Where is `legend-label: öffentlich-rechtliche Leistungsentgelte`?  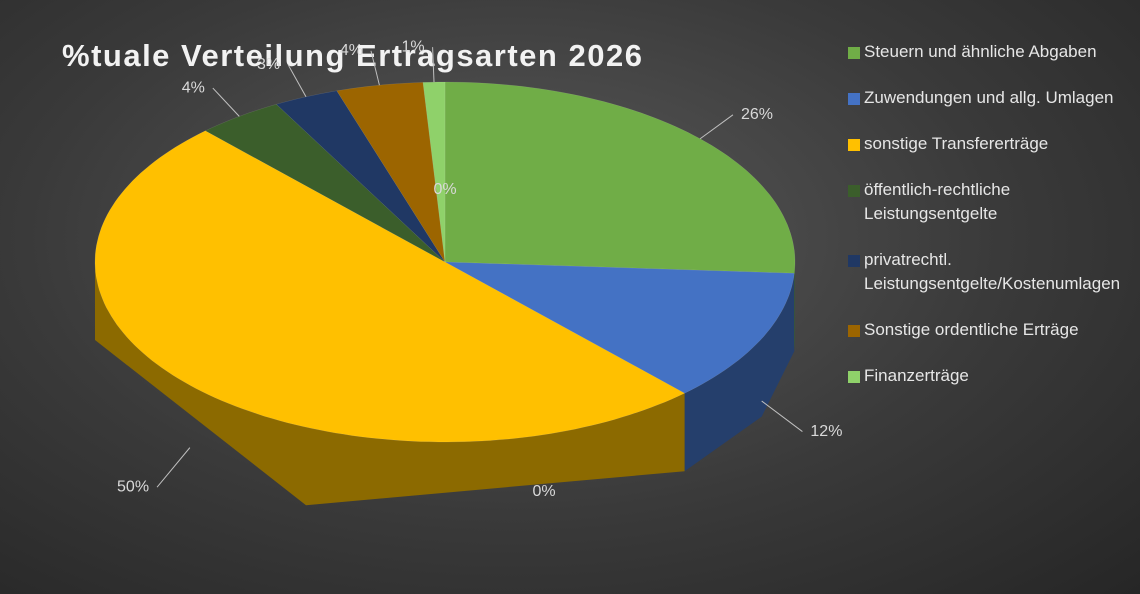
legend-label: öffentlich-rechtliche Leistungsentgelte is located at coordinates (937, 201).